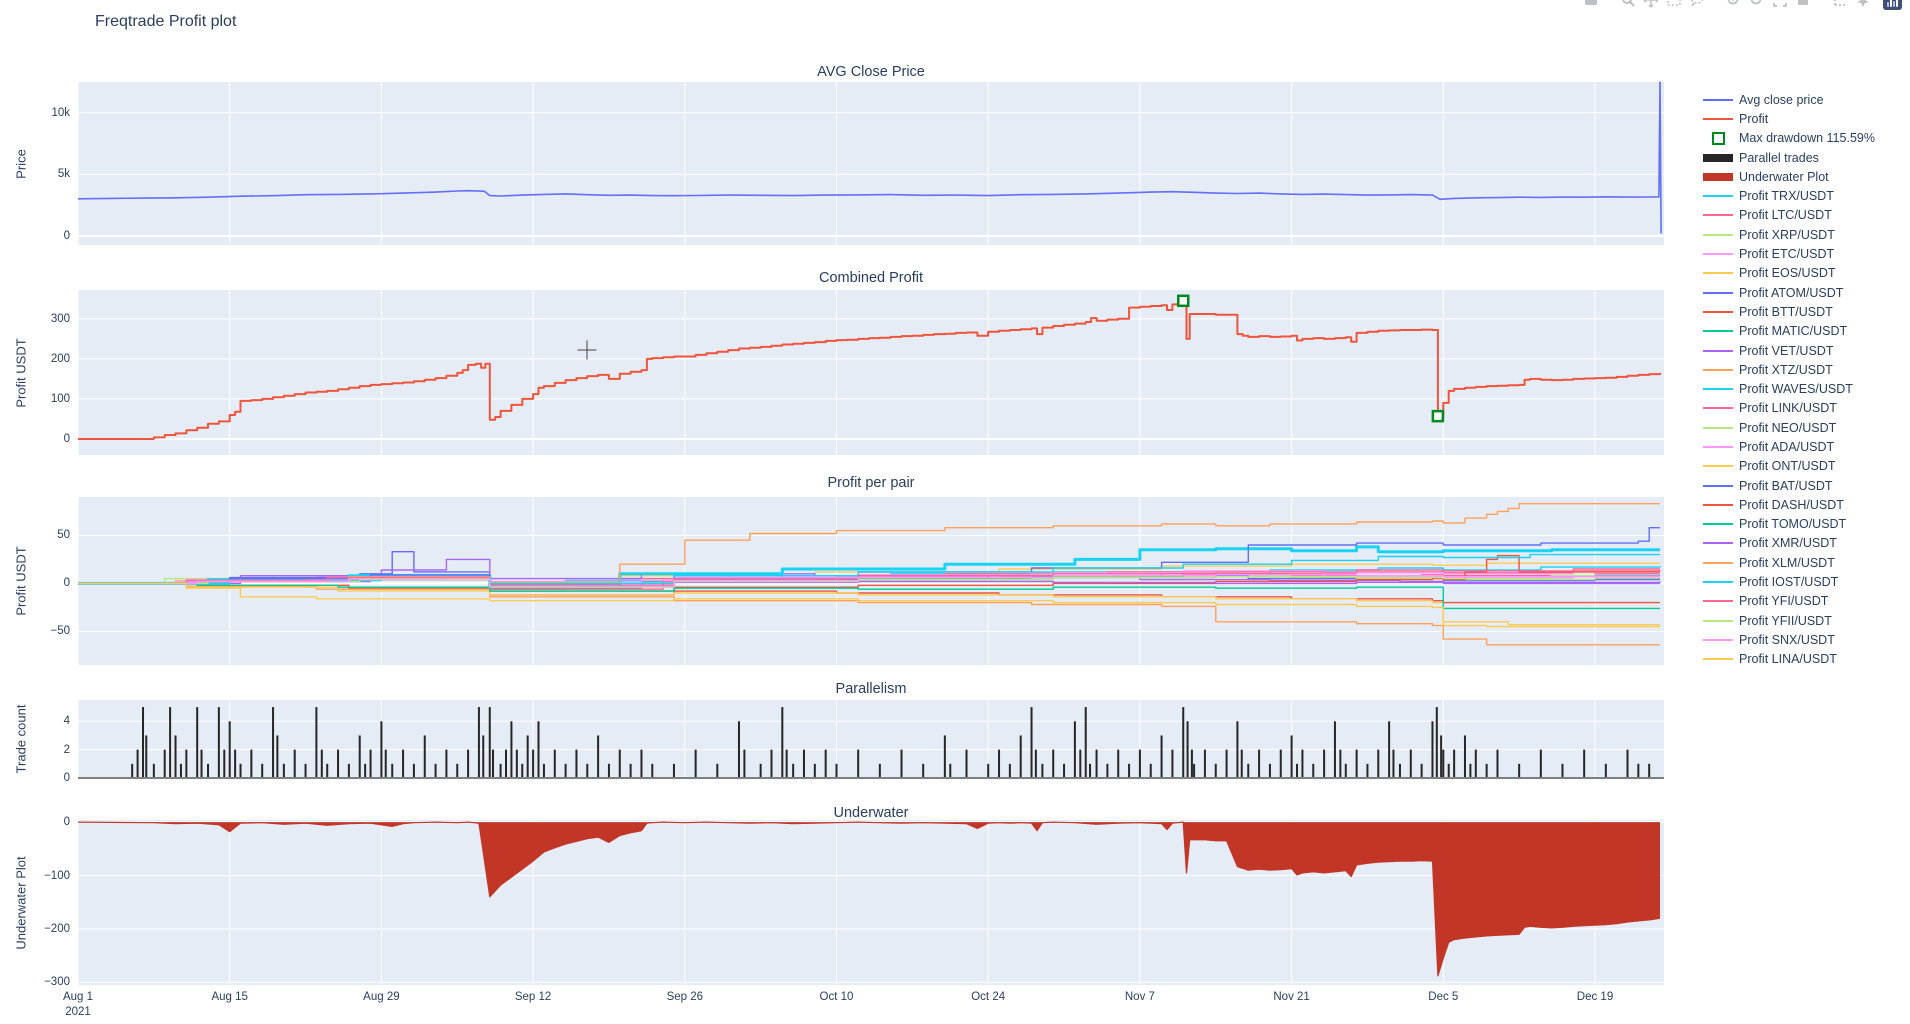 The width and height of the screenshot is (1910, 1024). I want to click on legend-item-profit-link-usdt: Profit LINK/USDT, so click(1789, 408).